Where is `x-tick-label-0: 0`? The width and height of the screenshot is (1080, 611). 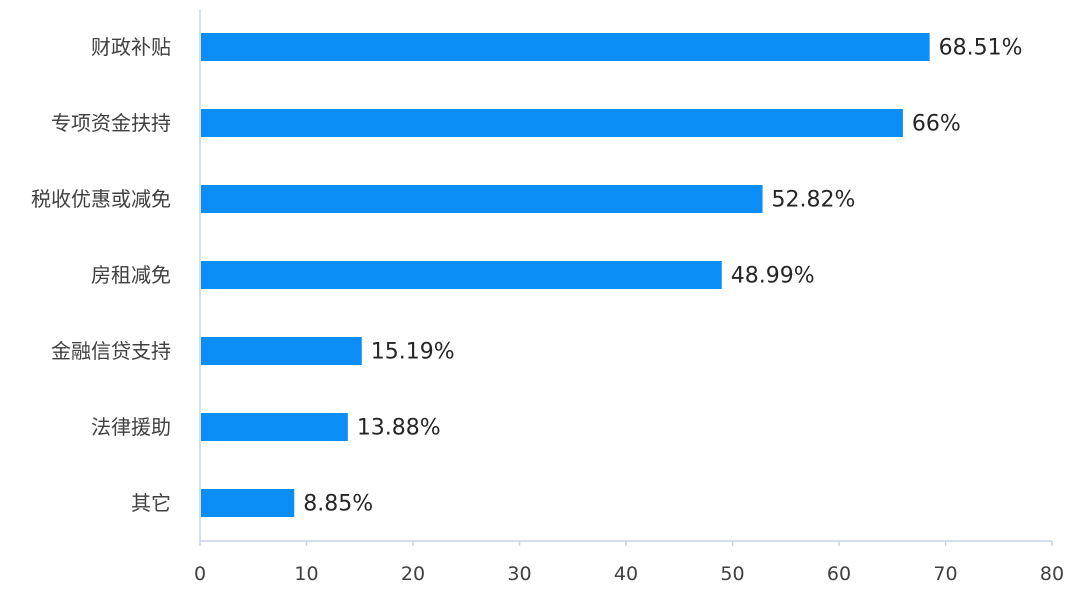 x-tick-label-0: 0 is located at coordinates (200, 574).